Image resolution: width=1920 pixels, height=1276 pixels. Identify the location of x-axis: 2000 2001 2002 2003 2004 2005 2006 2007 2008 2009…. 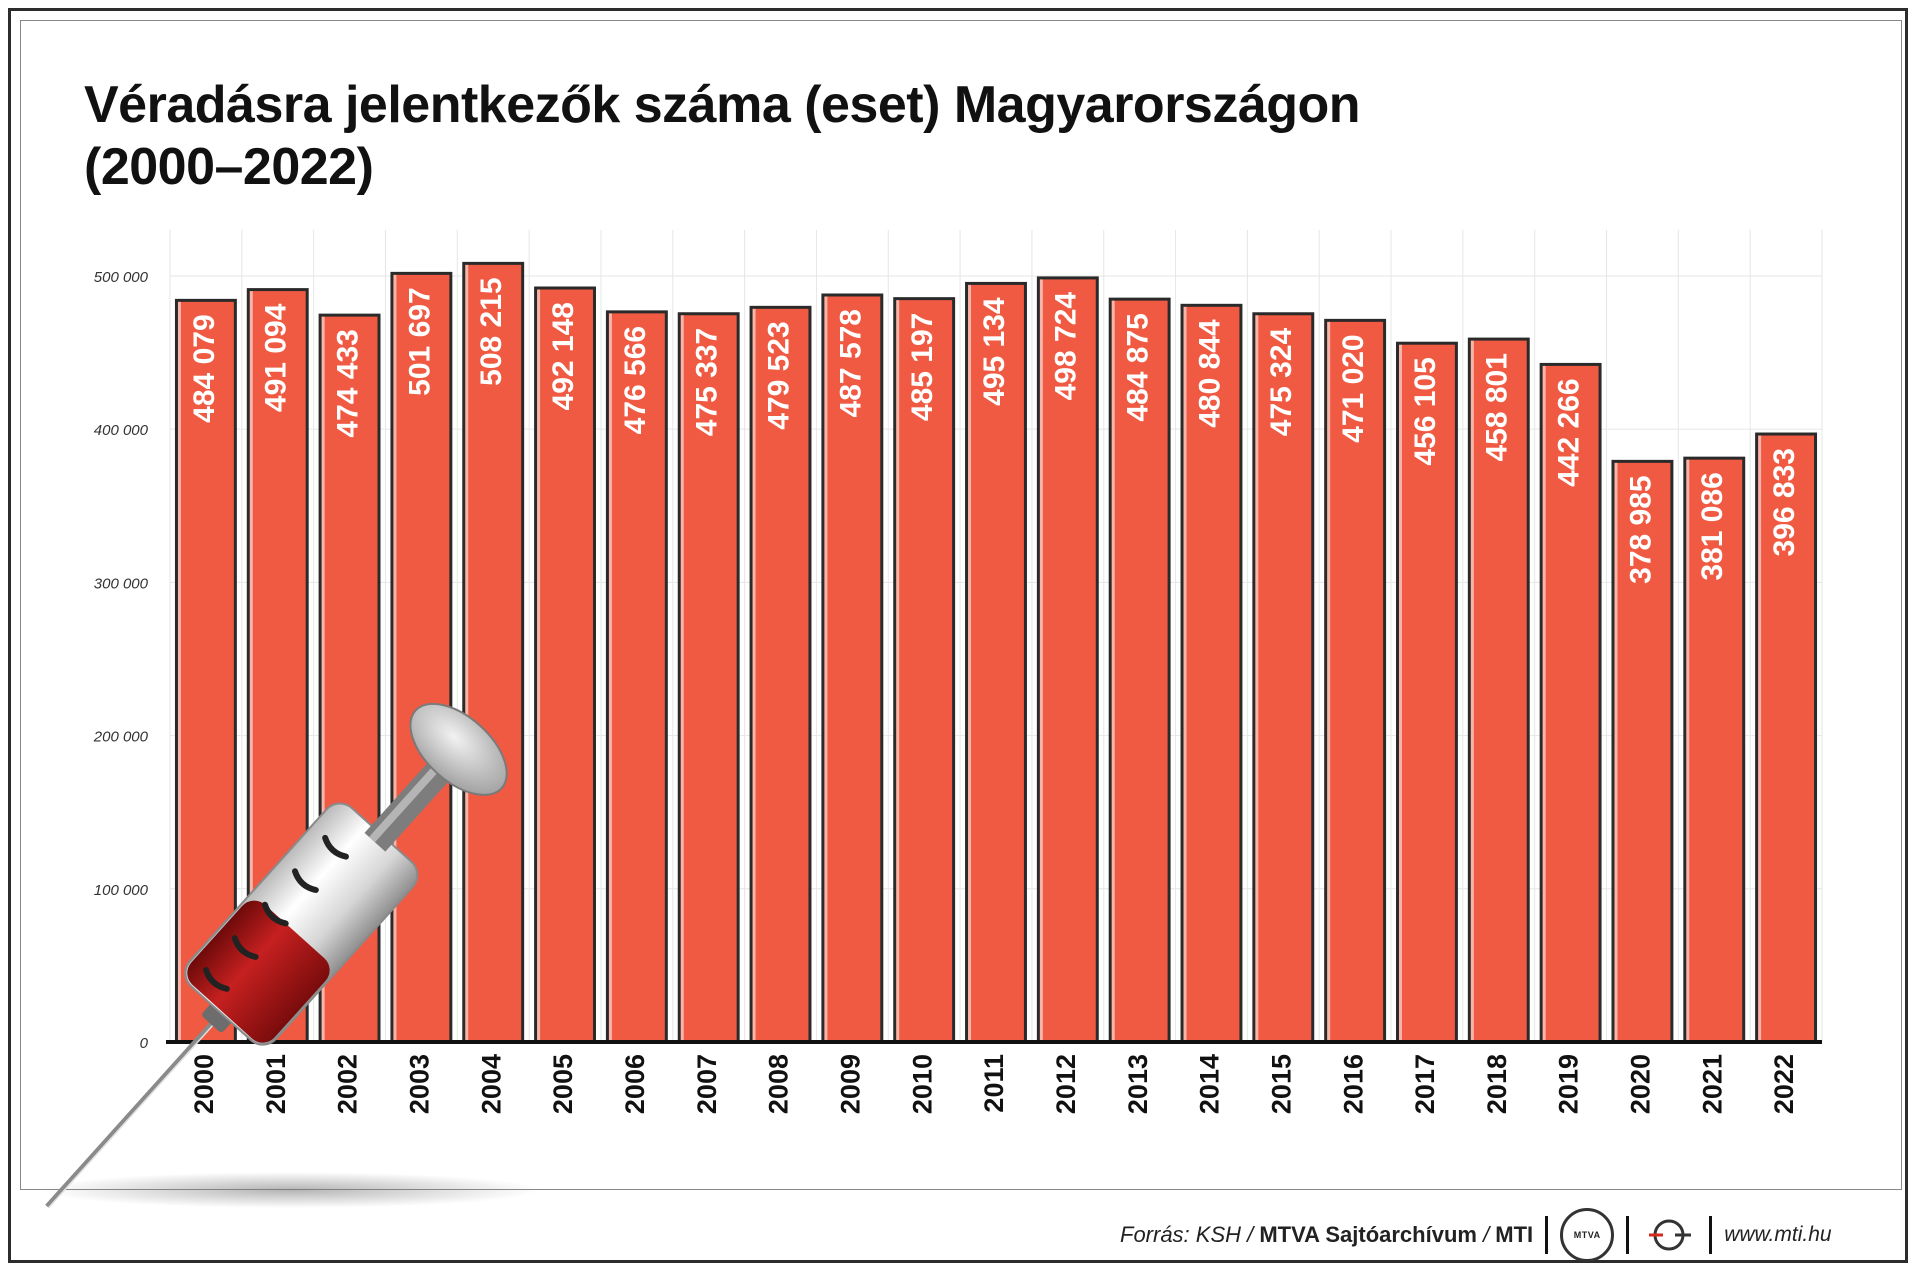
(994, 1084).